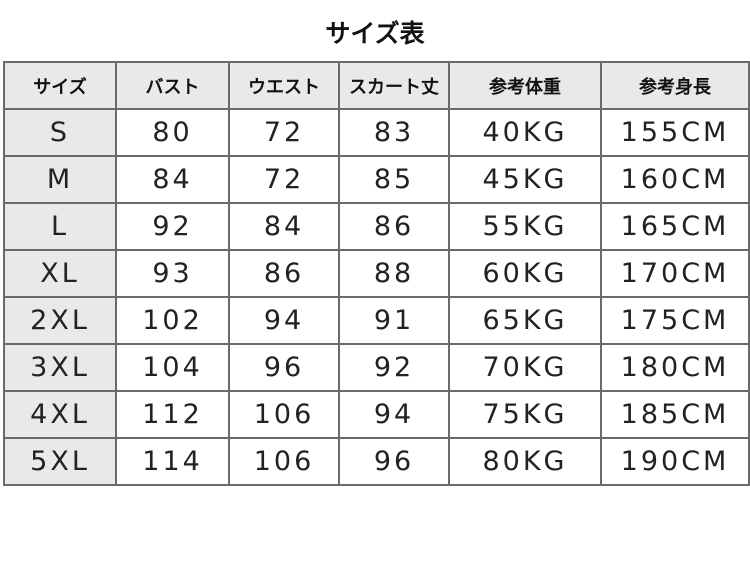  Describe the element at coordinates (60, 461) in the screenshot. I see `size-label-cell: 5XL` at that location.